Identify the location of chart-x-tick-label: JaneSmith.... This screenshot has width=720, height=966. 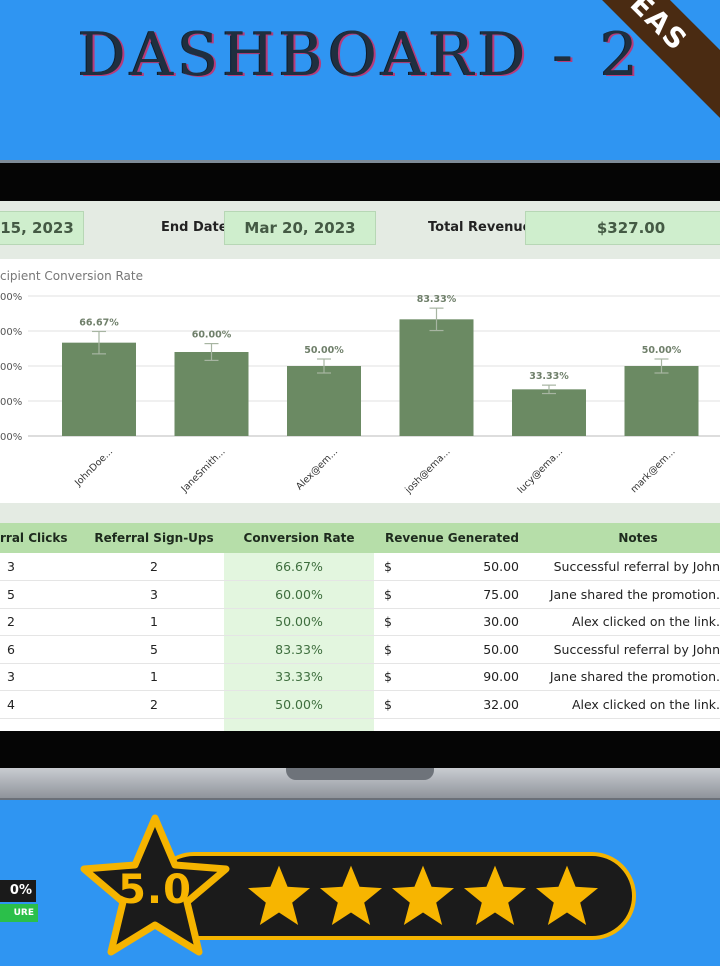
(203, 470).